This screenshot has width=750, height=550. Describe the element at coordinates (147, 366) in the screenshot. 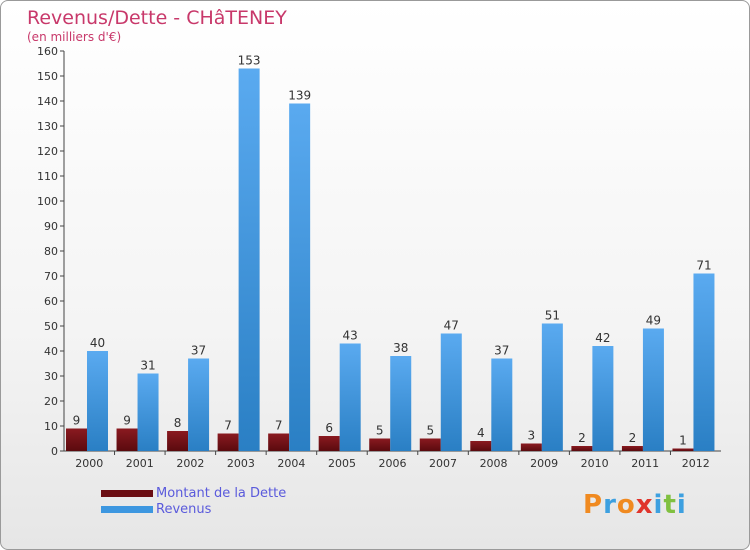

I see `data-label-revenus: 31` at that location.